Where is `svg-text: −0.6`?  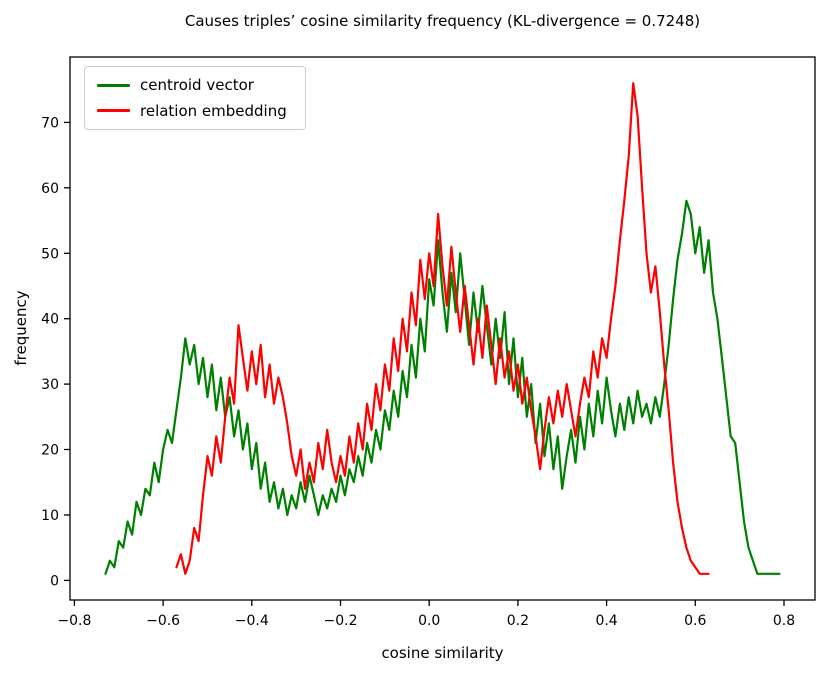 svg-text: −0.6 is located at coordinates (163, 621).